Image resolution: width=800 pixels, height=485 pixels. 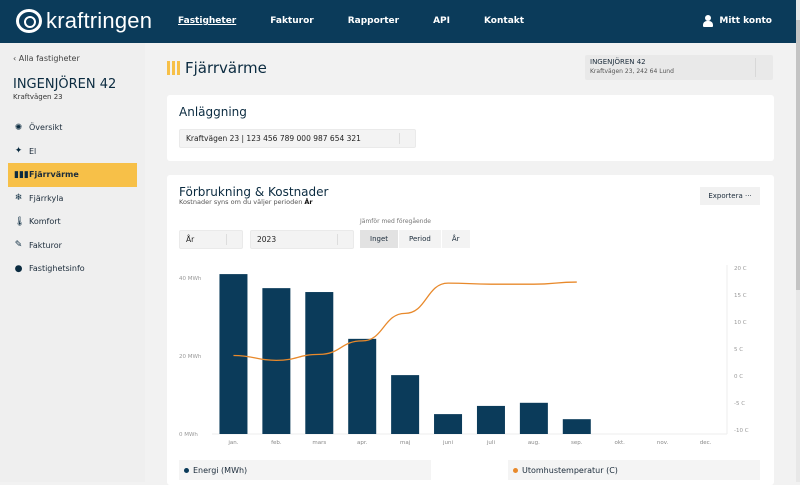 I want to click on y-left-tick-label: 0 MWh, so click(x=188, y=435).